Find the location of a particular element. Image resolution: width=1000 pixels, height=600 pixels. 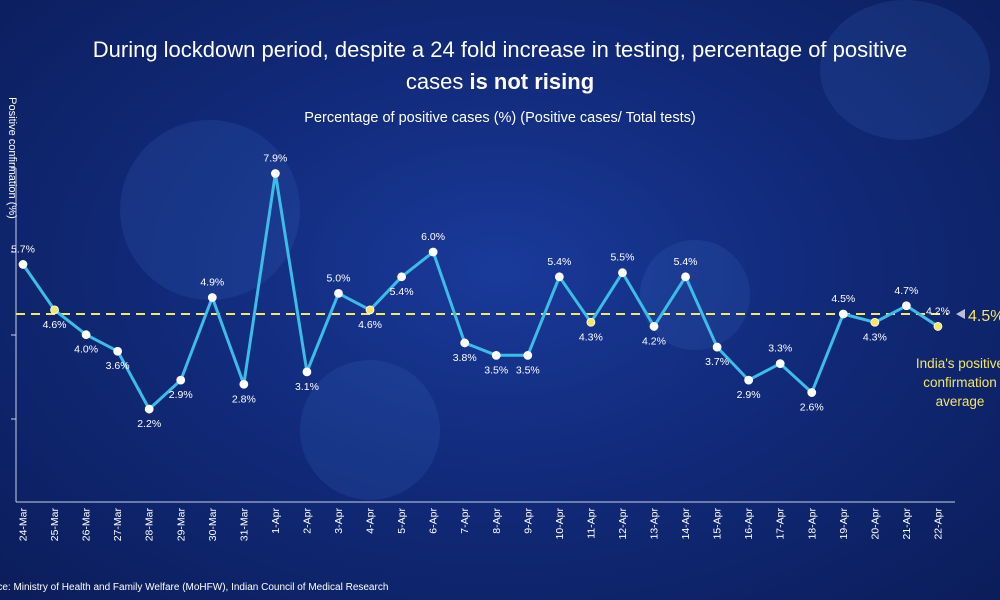

data-label: 6.0% is located at coordinates (433, 237).